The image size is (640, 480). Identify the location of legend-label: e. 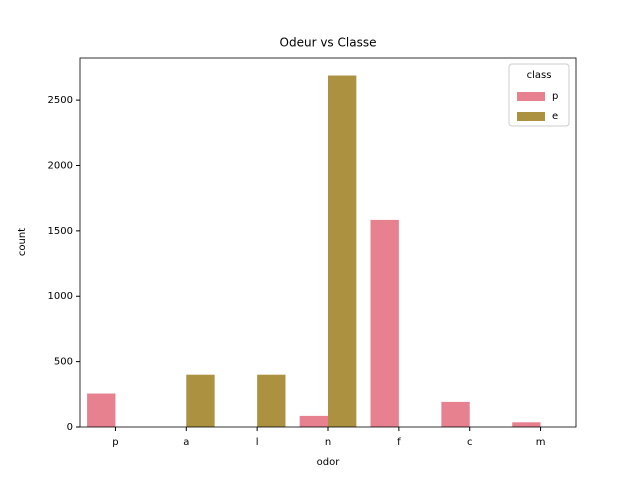
(555, 116).